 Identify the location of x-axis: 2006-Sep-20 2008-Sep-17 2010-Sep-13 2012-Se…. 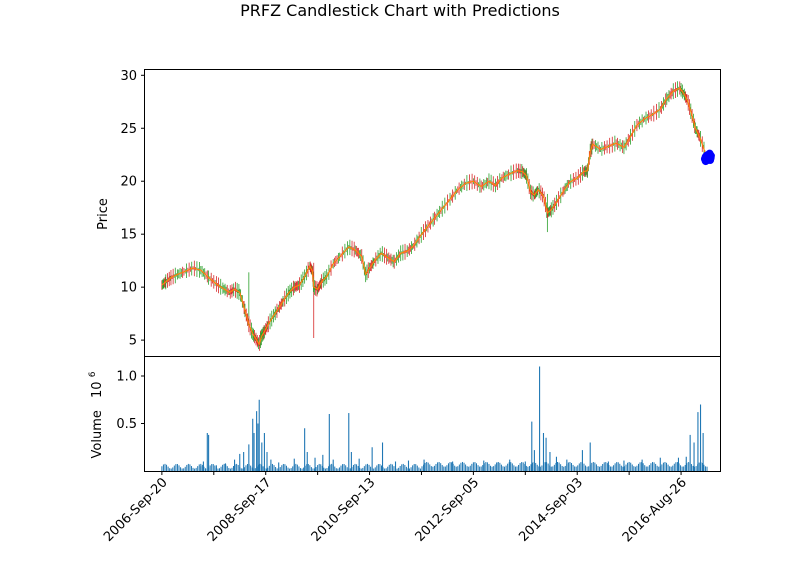
(395, 508).